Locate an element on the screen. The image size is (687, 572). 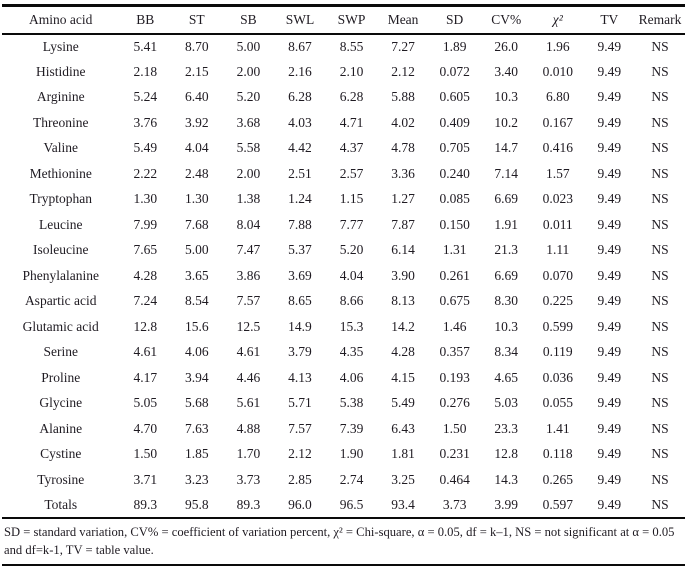
table-cell: Tyrosine is located at coordinates (61, 479).